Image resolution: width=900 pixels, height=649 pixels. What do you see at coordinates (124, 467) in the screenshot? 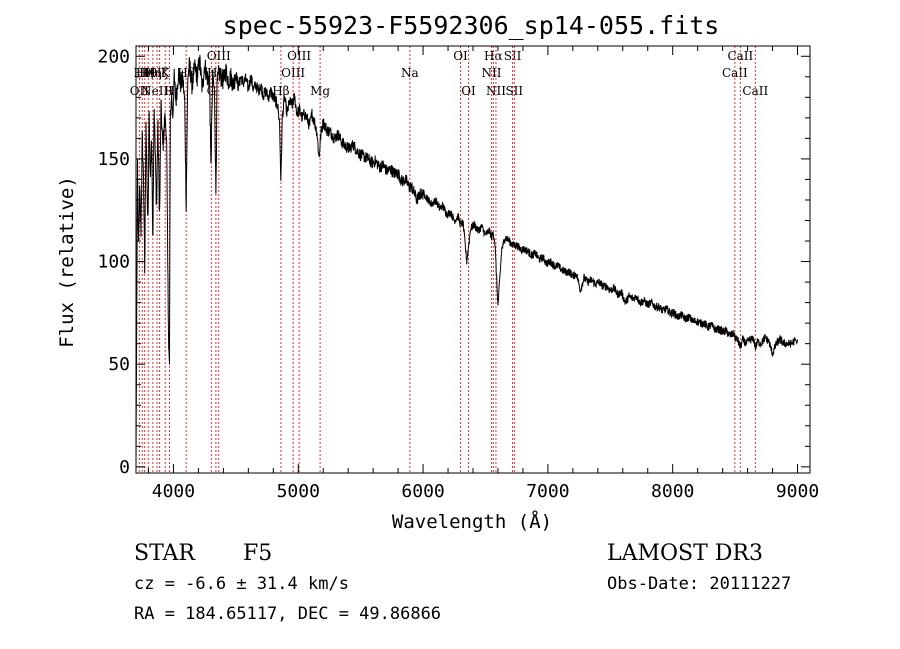
I see `y-tick-label: 0` at bounding box center [124, 467].